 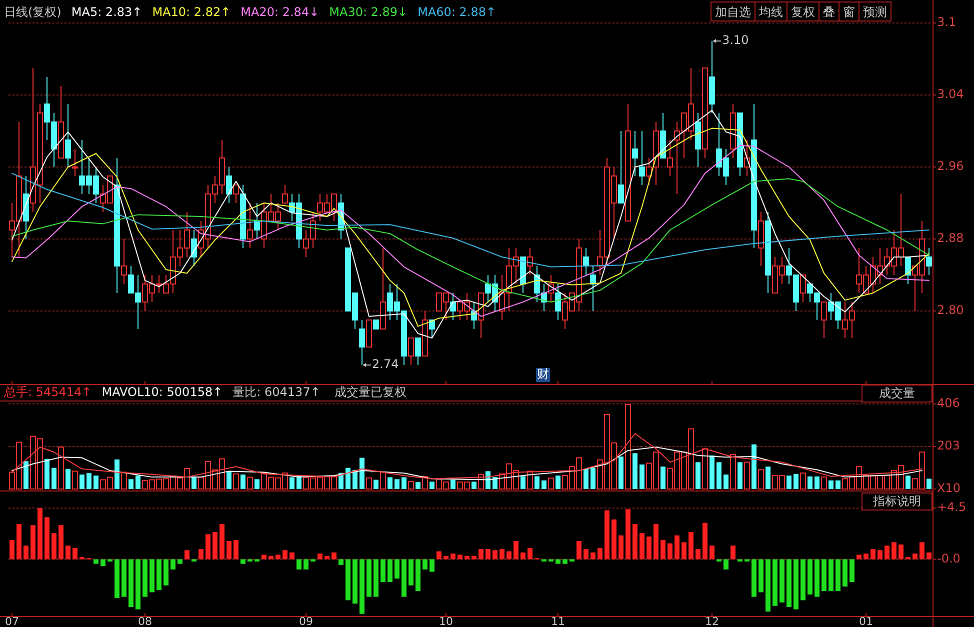 What do you see at coordinates (829, 12) in the screenshot?
I see `text: 叠` at bounding box center [829, 12].